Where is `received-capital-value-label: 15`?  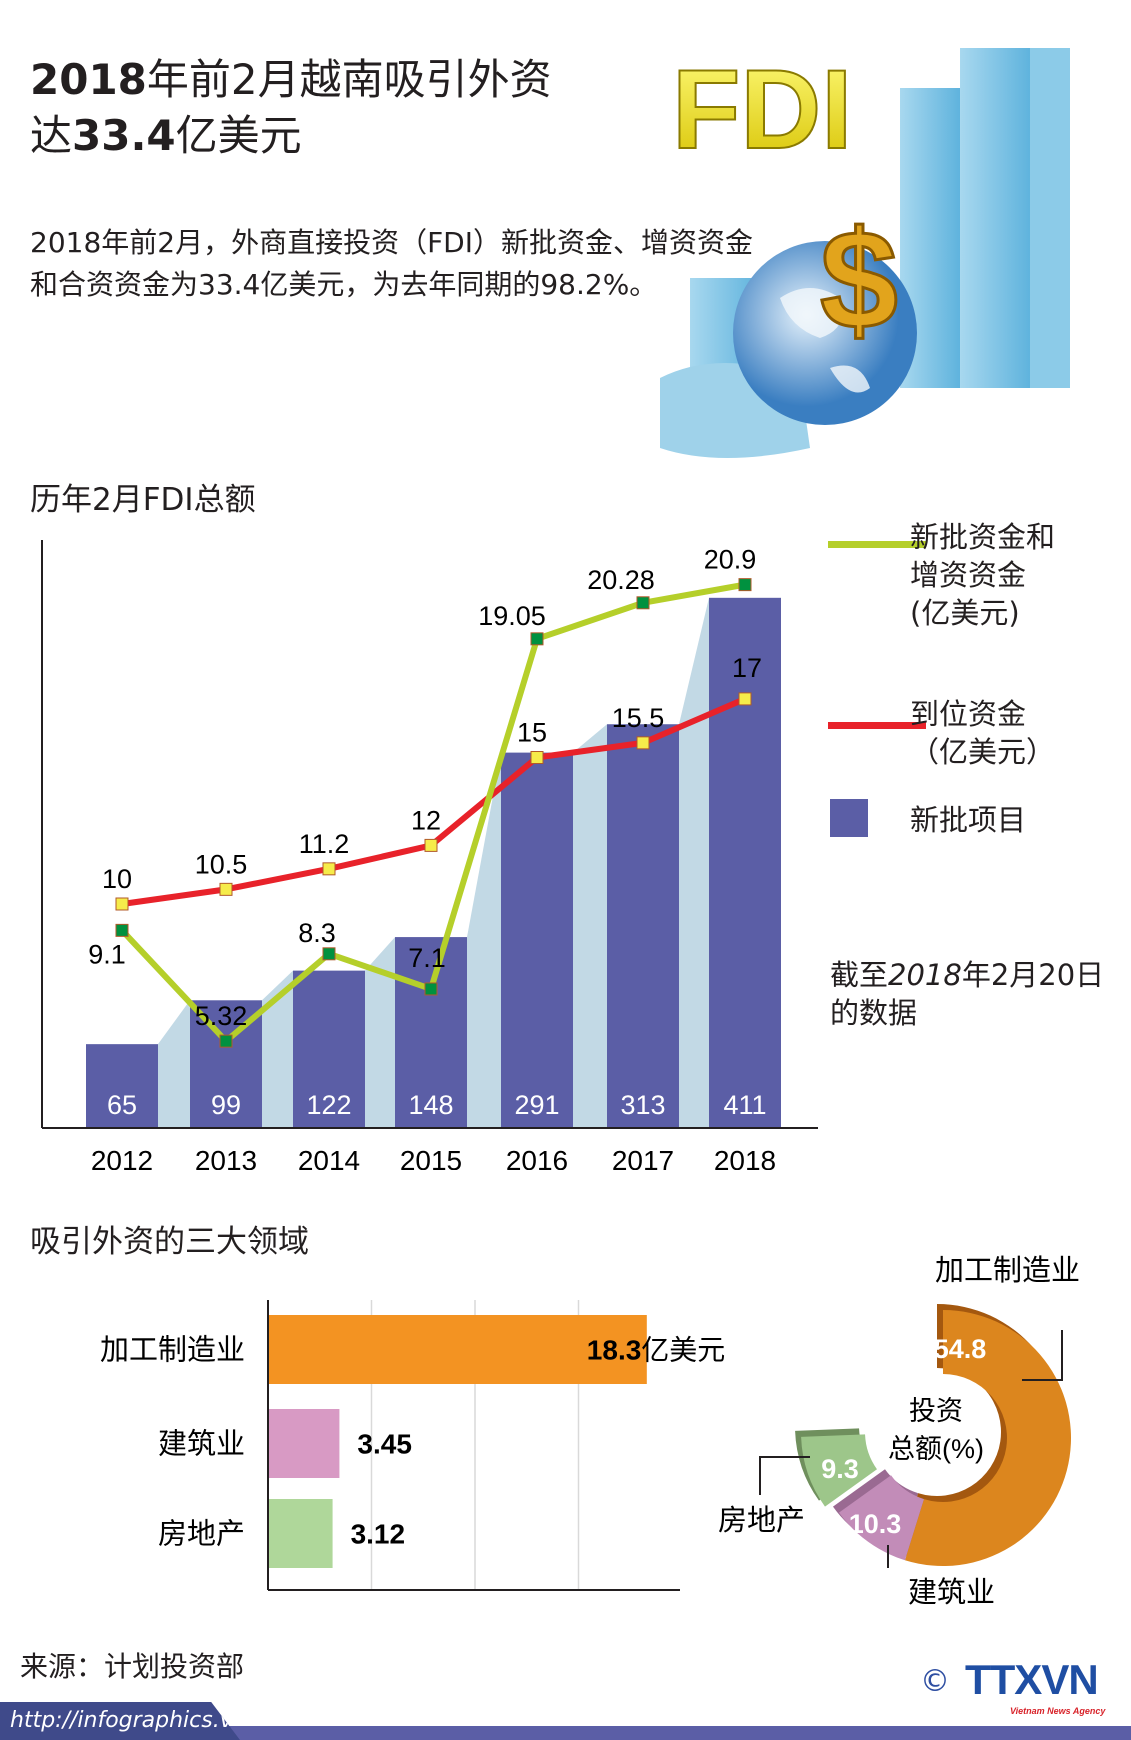 received-capital-value-label: 15 is located at coordinates (532, 733).